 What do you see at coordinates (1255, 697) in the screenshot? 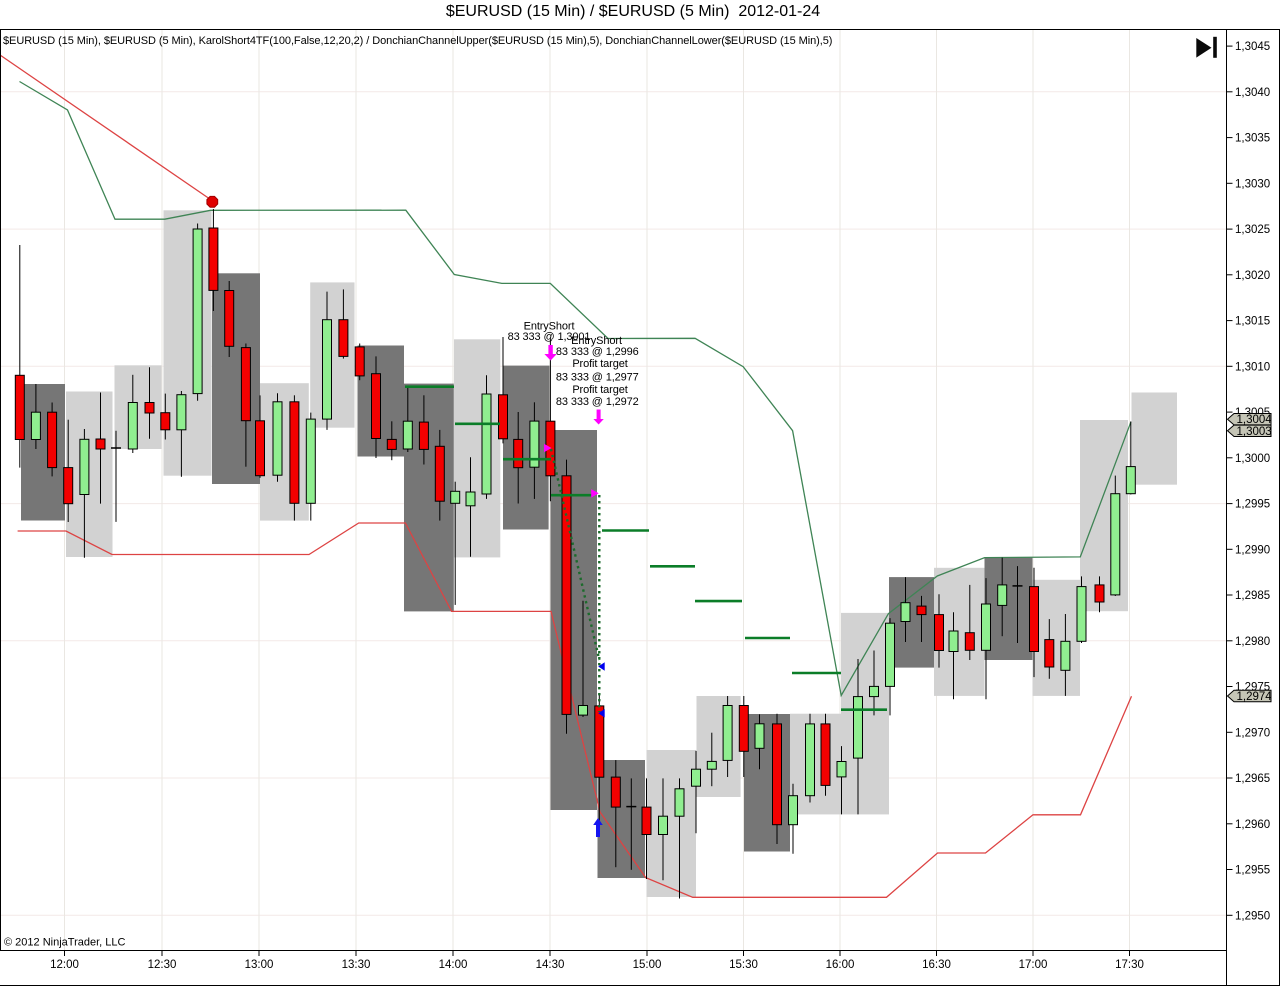
I see `svg-text: 1,2974` at bounding box center [1255, 697].